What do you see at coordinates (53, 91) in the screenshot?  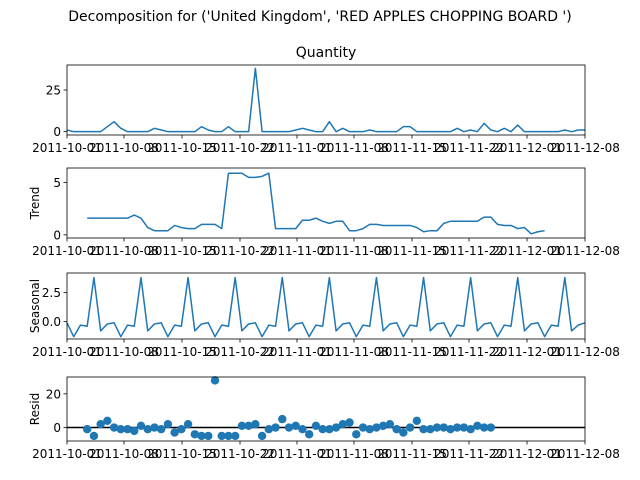 I see `y-tick-label: 25` at bounding box center [53, 91].